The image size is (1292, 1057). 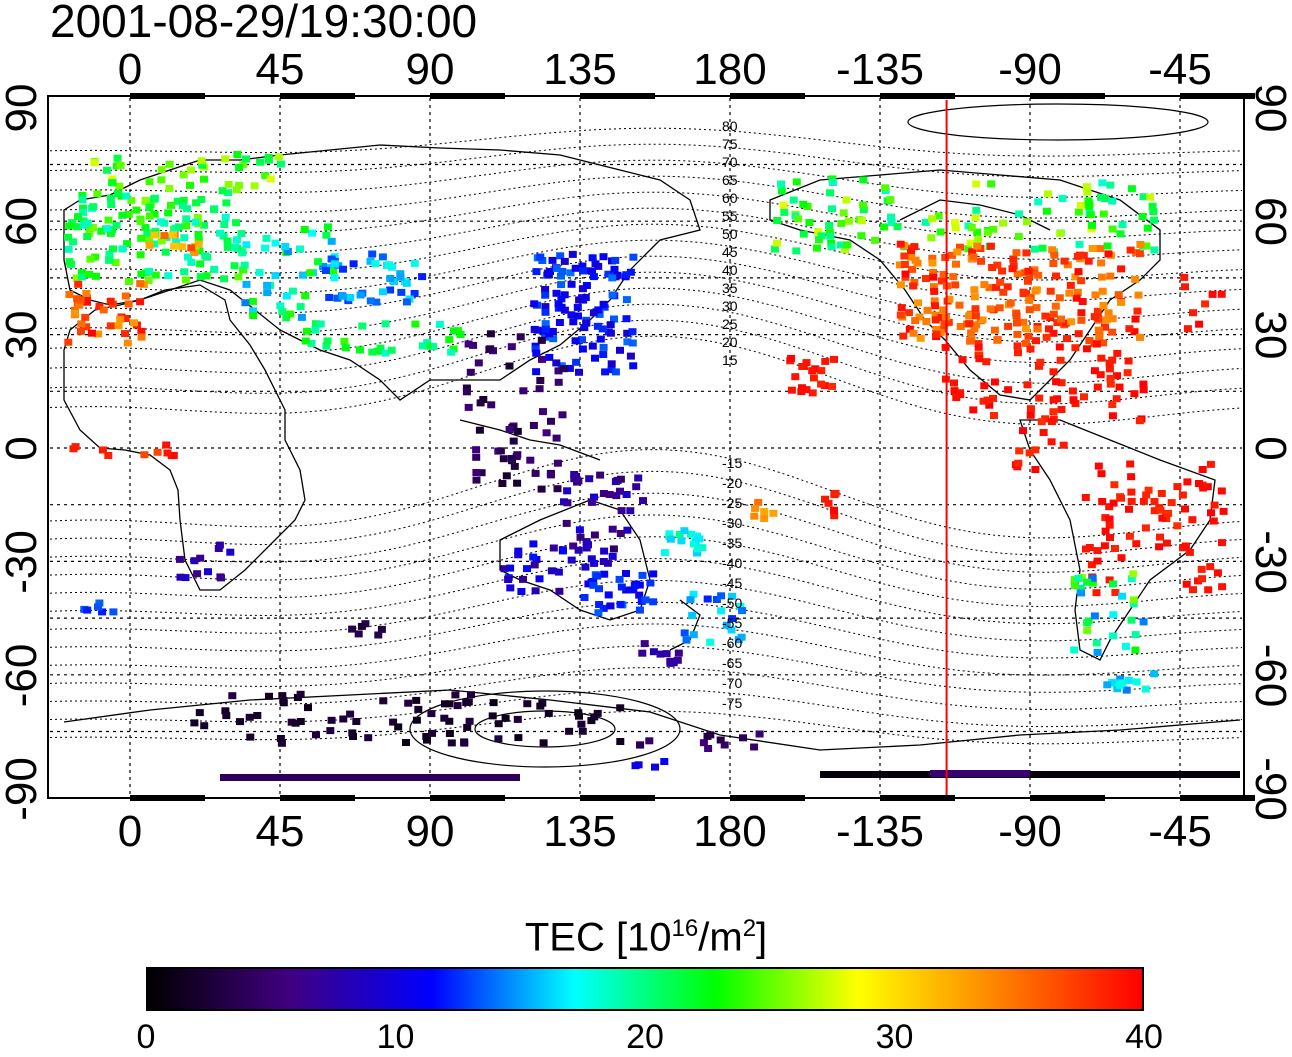 I want to click on frame-bar, so click(x=1217, y=96).